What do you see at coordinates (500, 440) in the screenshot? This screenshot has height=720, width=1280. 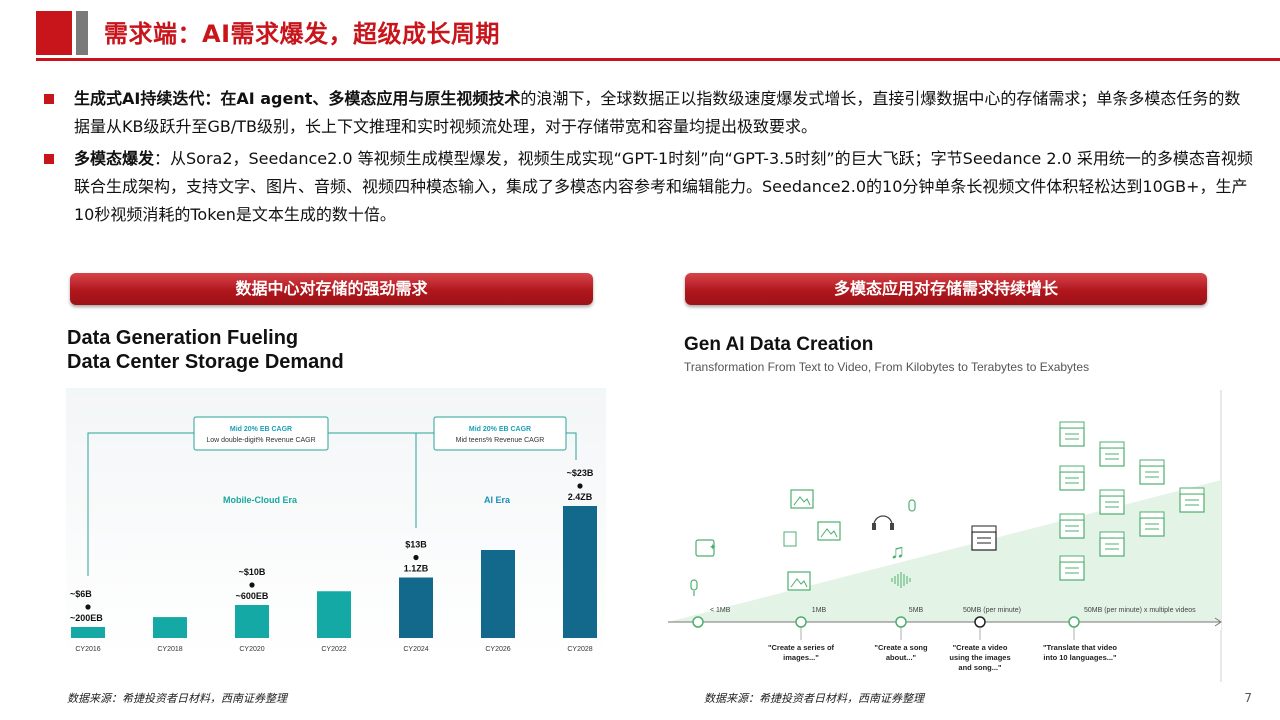 I see `cagr-label: Mid teens% Revenue CAGR` at bounding box center [500, 440].